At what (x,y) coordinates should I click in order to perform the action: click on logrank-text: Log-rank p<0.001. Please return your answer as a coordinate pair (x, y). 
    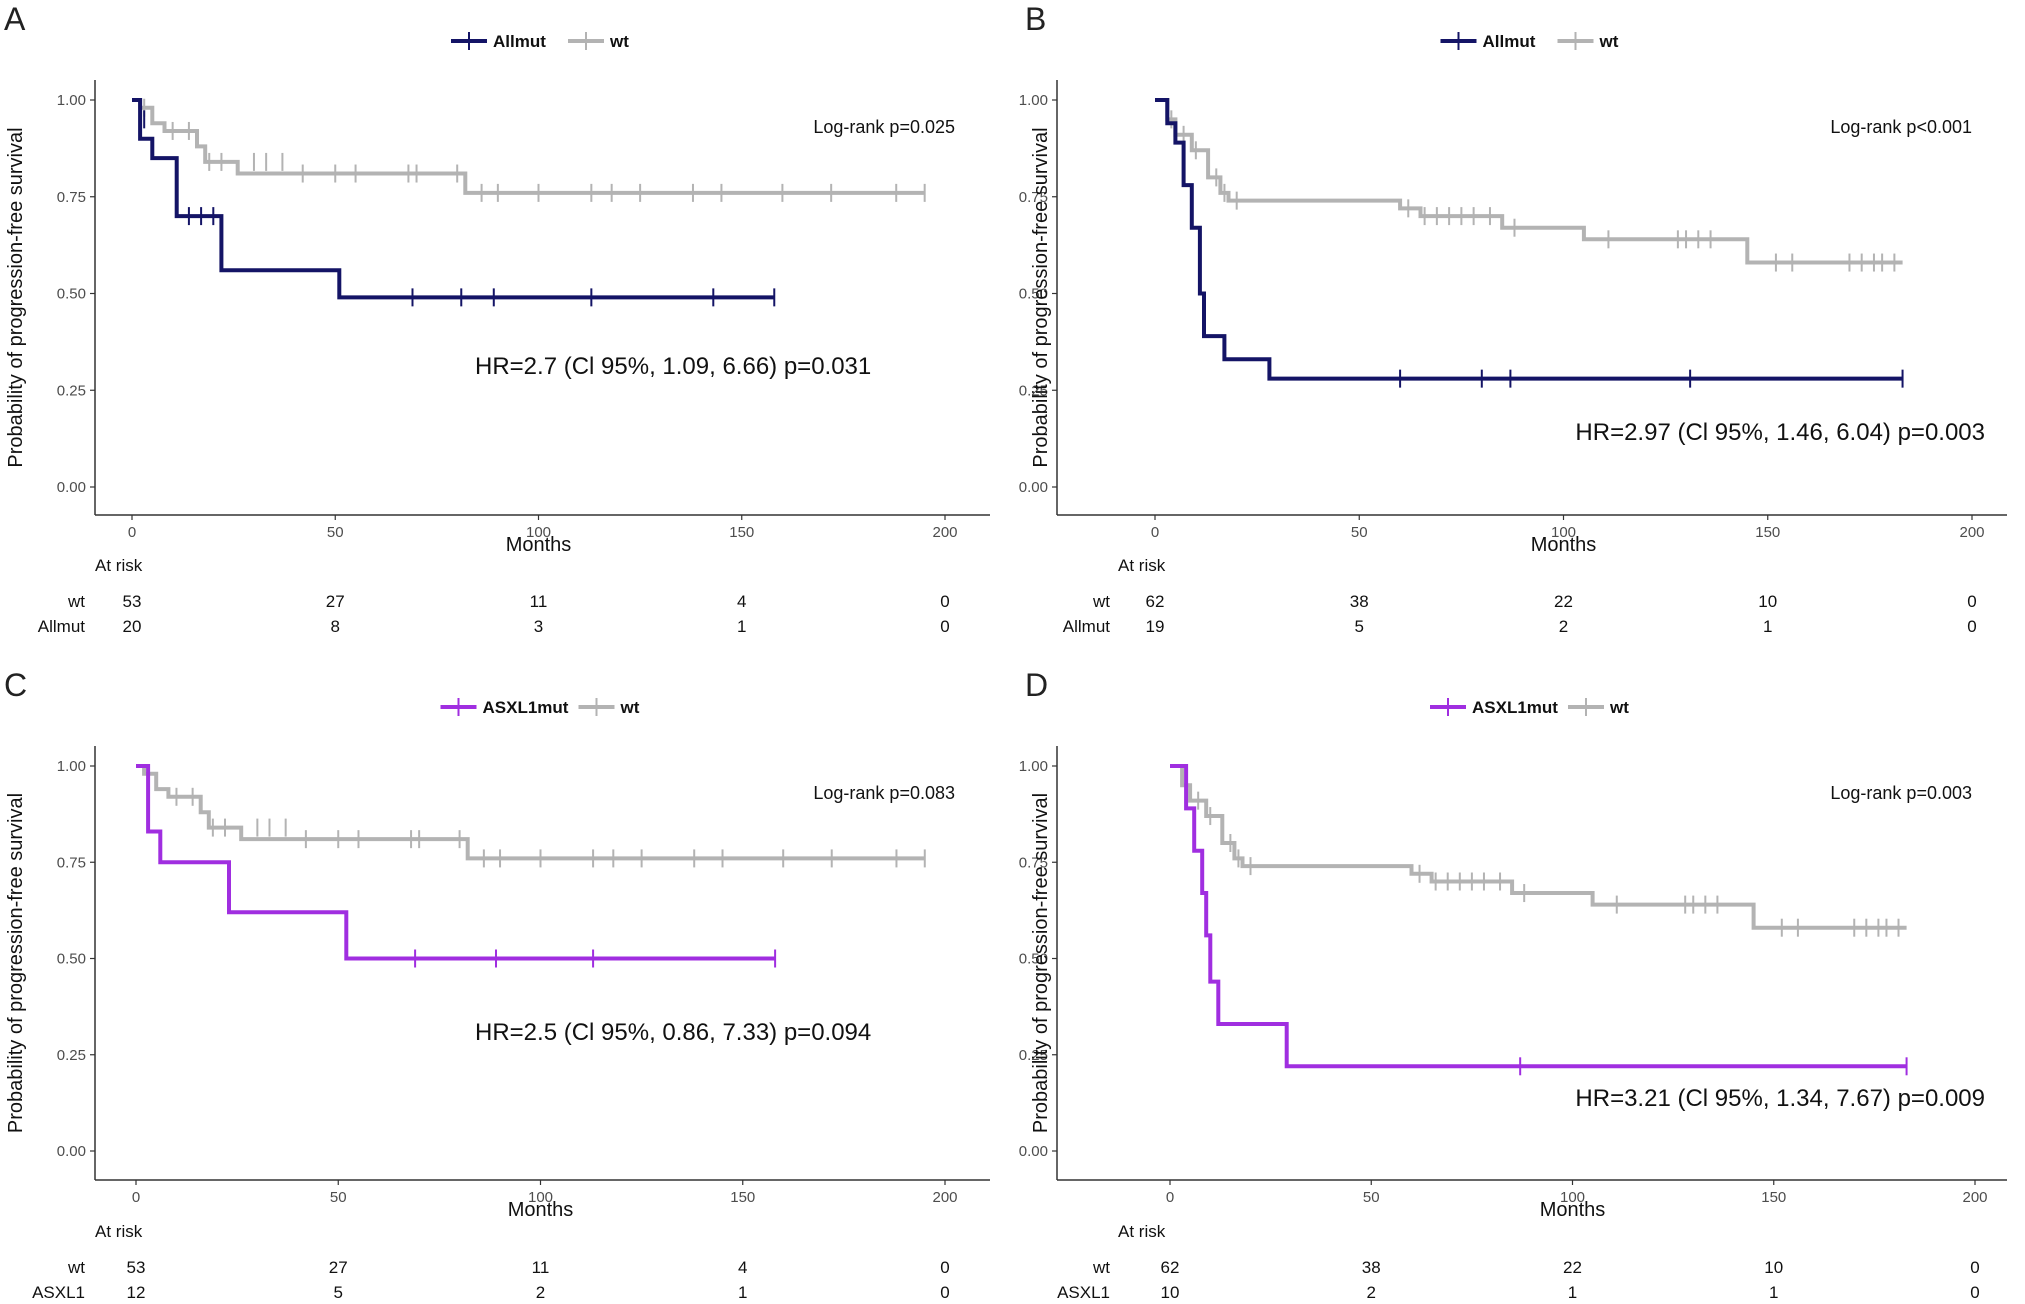
    Looking at the image, I should click on (1901, 127).